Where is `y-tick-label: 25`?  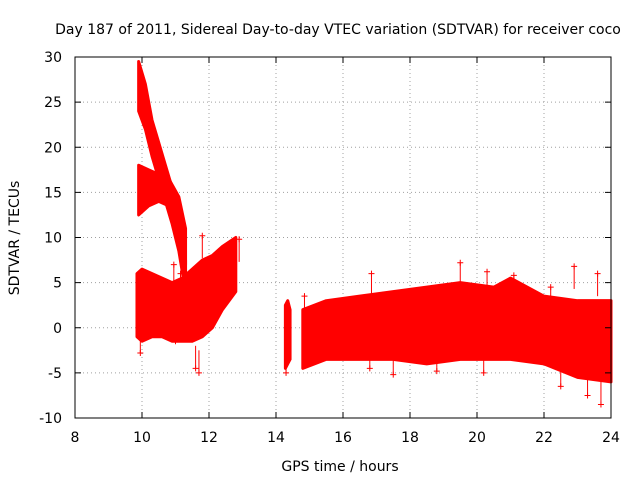
y-tick-label: 25 is located at coordinates (53, 103).